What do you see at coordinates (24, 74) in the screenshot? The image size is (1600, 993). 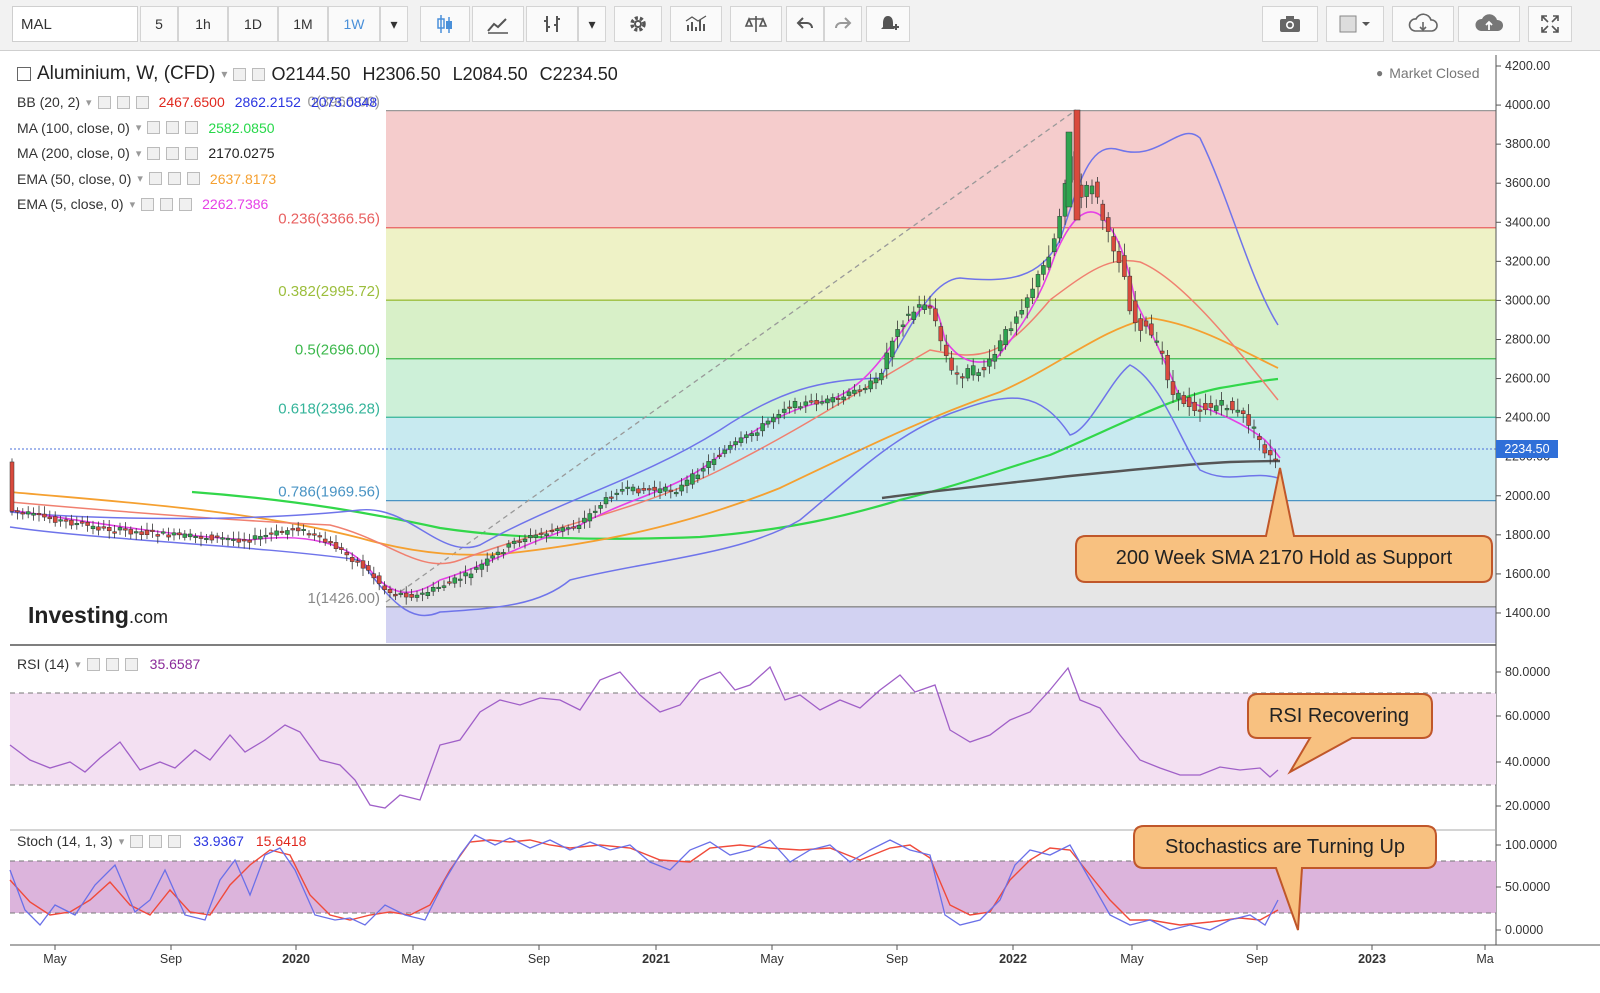 I see `collapse-legend-icon` at bounding box center [24, 74].